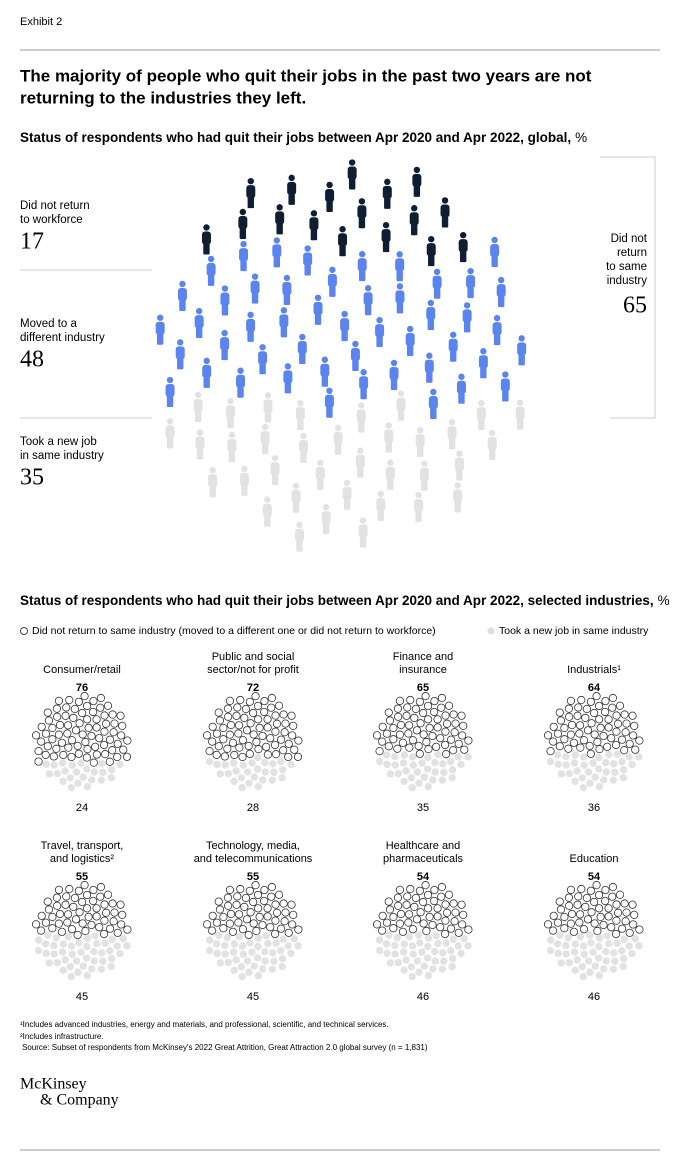 The image size is (681, 1169). What do you see at coordinates (253, 997) in the screenshot?
I see `industry-same-value: 45` at bounding box center [253, 997].